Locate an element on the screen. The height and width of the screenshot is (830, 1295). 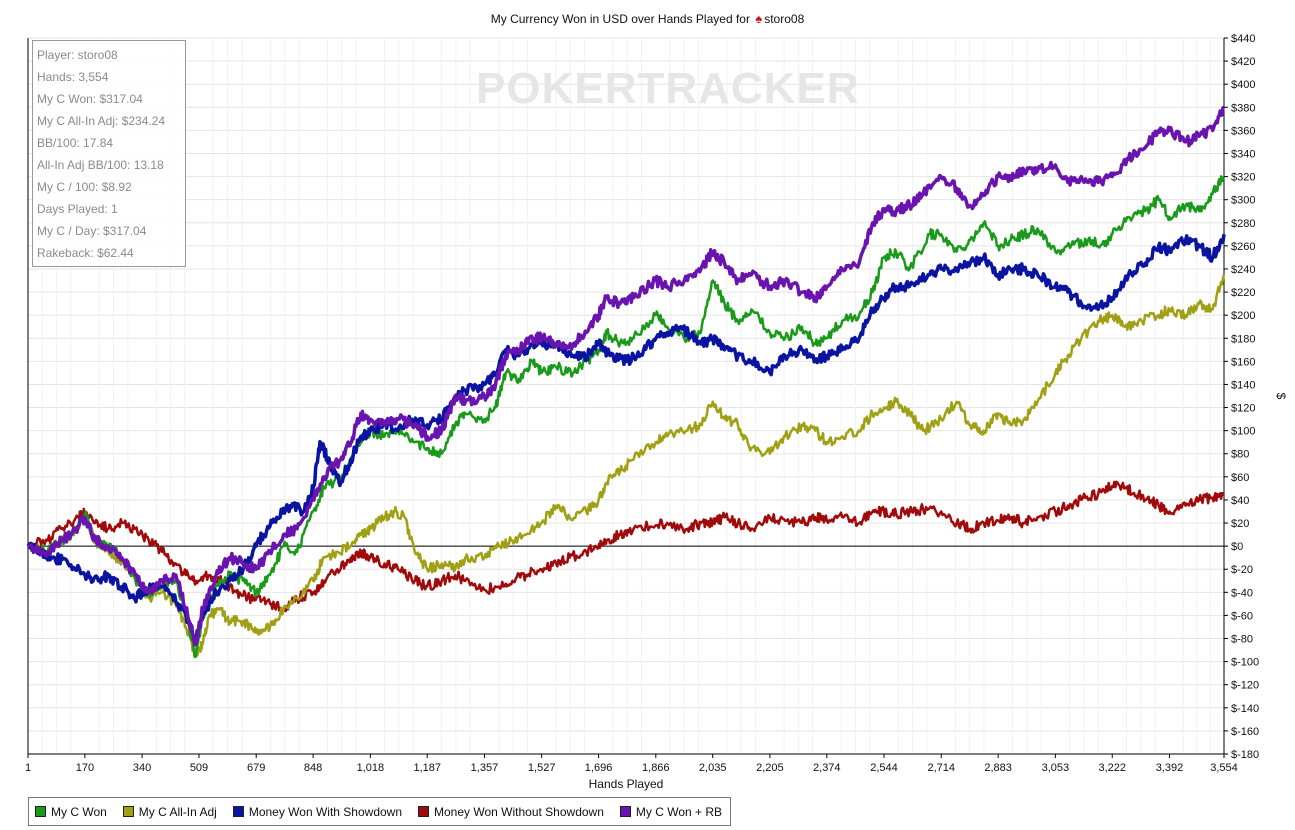
y-tick-label: $440 is located at coordinates (1243, 39).